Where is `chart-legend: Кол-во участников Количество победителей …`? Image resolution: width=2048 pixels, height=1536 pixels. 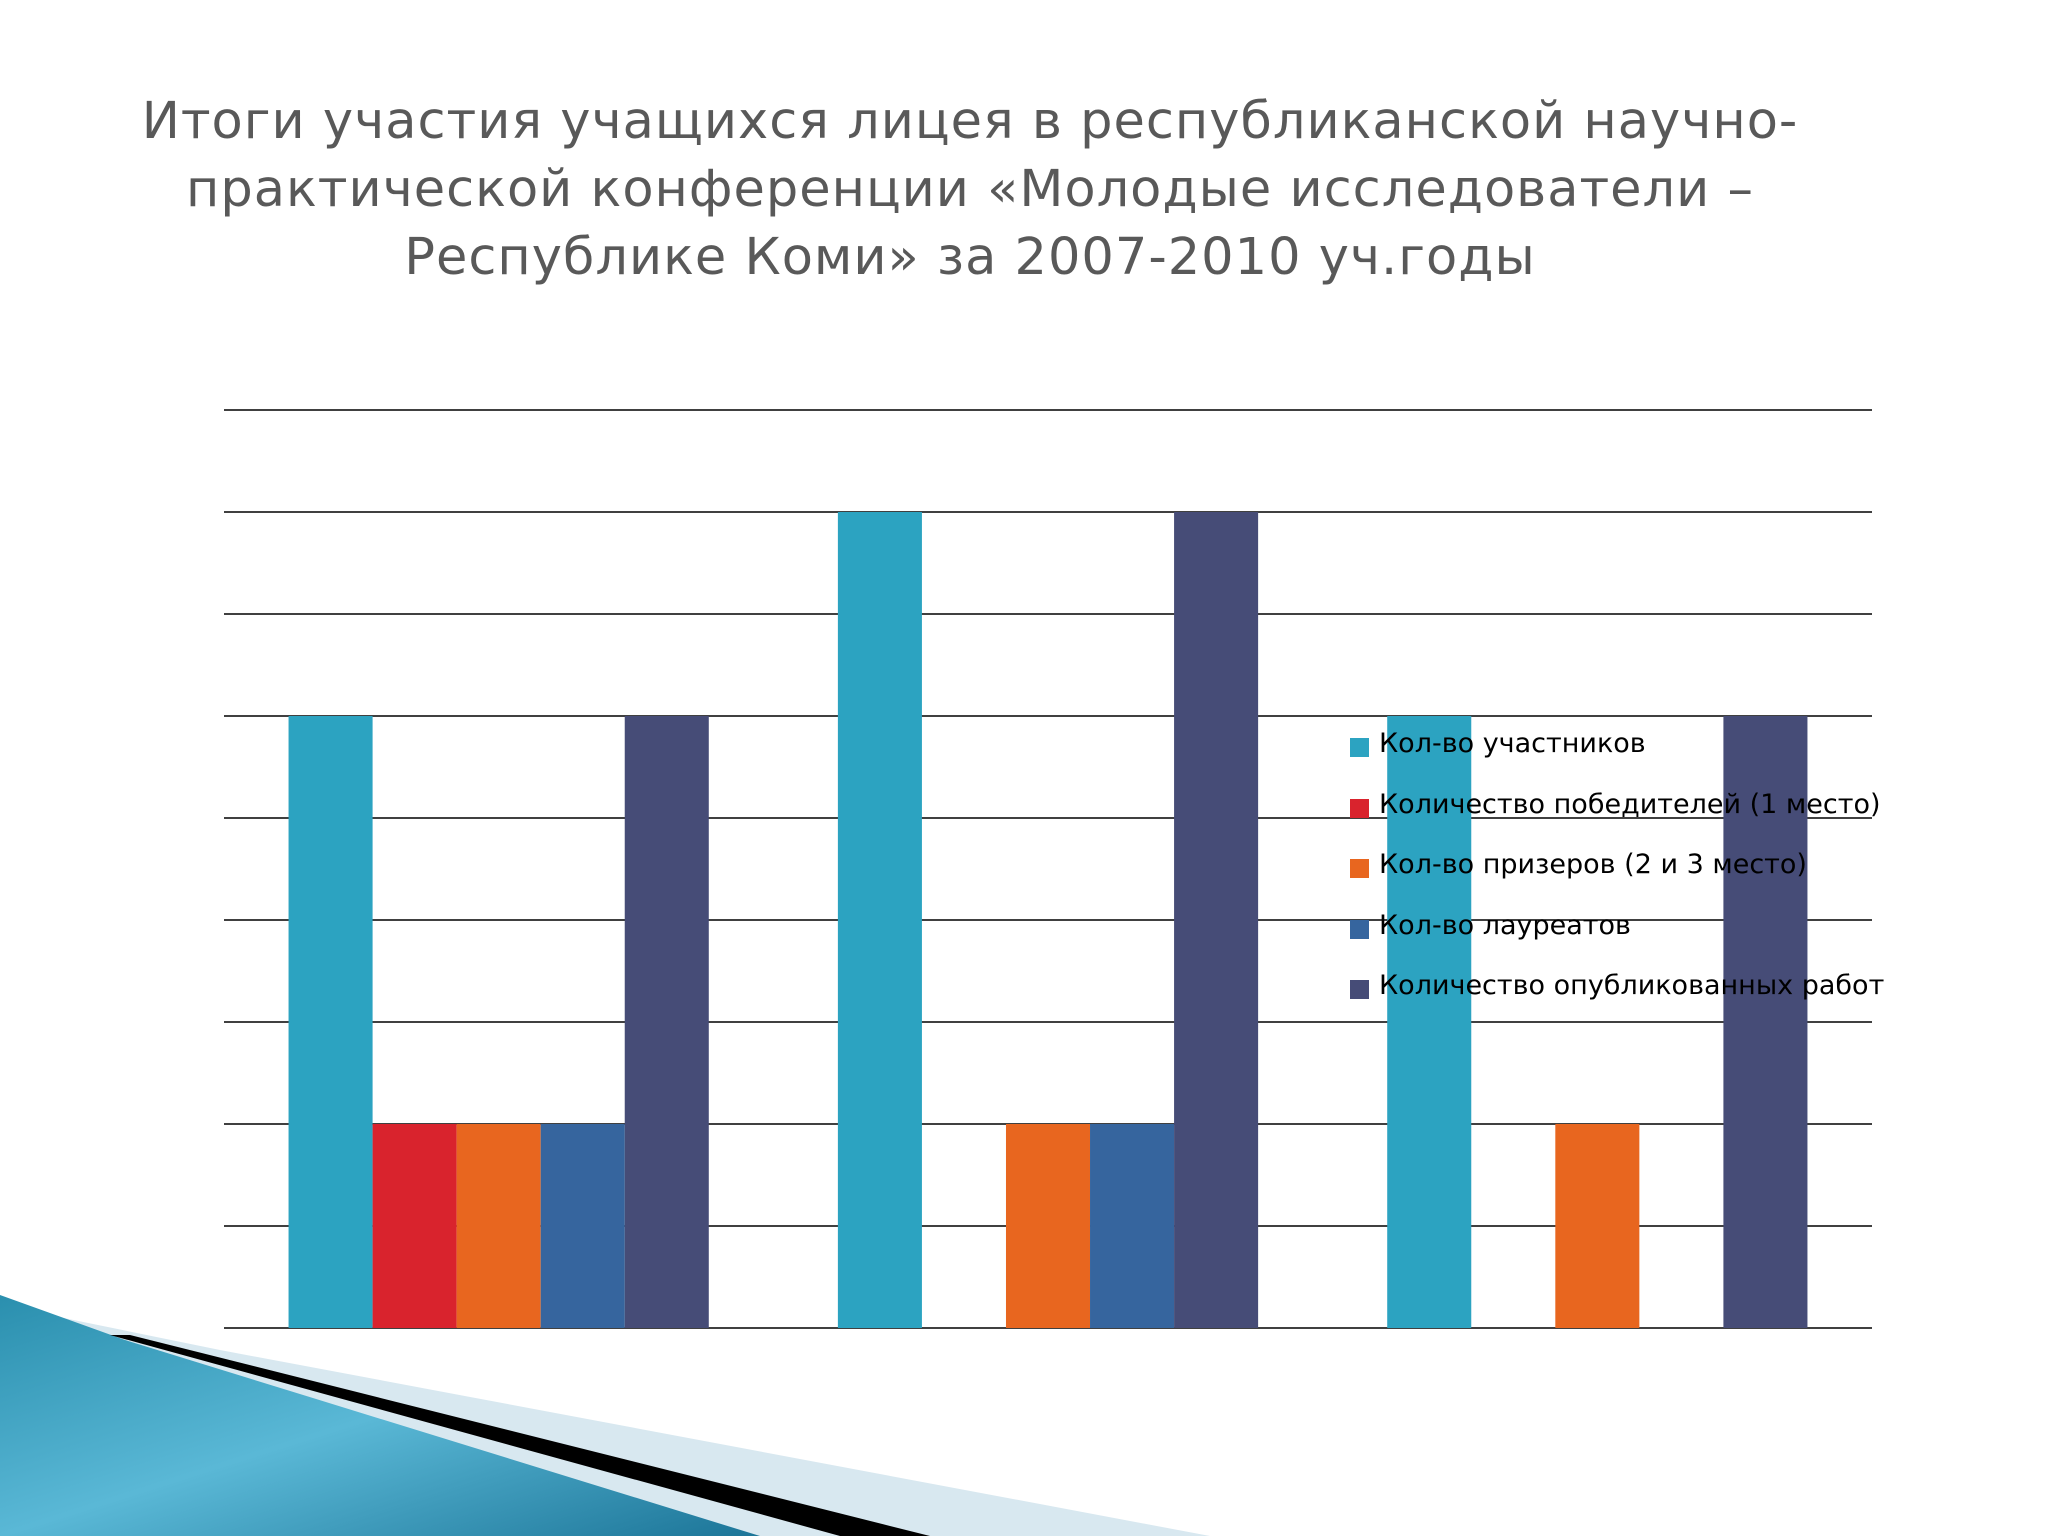
chart-legend: Кол-во участников Количество победителей … is located at coordinates (1617, 879).